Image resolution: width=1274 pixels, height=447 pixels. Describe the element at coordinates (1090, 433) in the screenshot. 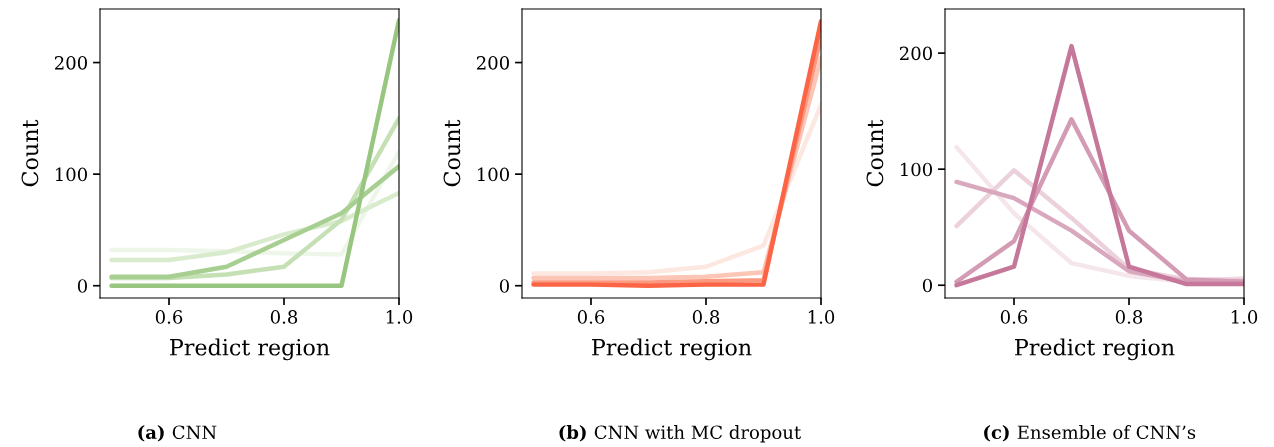

I see `text: (c) Ensemble of CNN’s` at that location.